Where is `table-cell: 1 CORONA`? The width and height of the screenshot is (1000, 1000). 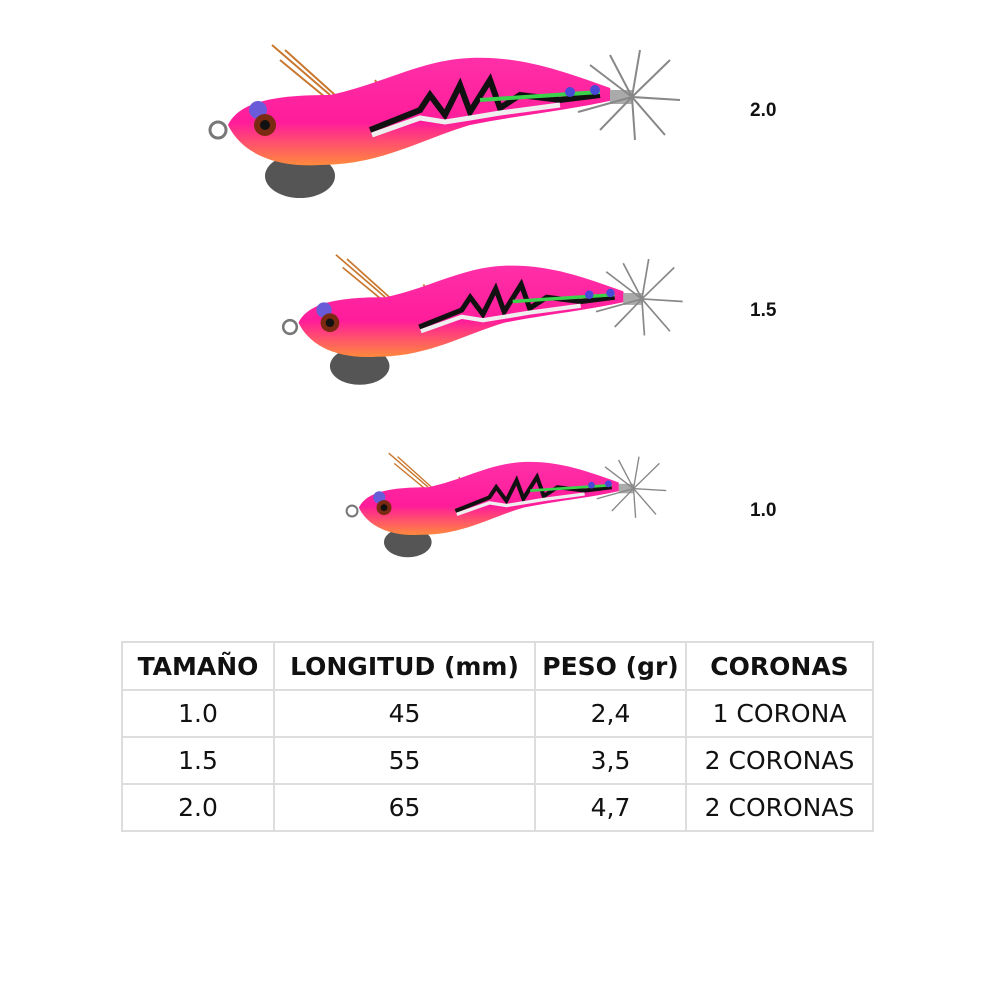
table-cell: 1 CORONA is located at coordinates (779, 713).